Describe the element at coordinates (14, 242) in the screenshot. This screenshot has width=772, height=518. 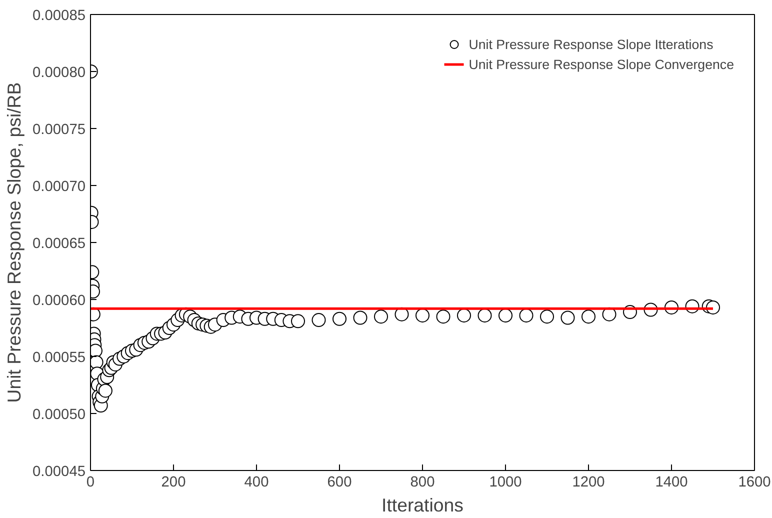
I see `y-axis-title: Unit Pressure Response Slope, psi/RB` at that location.